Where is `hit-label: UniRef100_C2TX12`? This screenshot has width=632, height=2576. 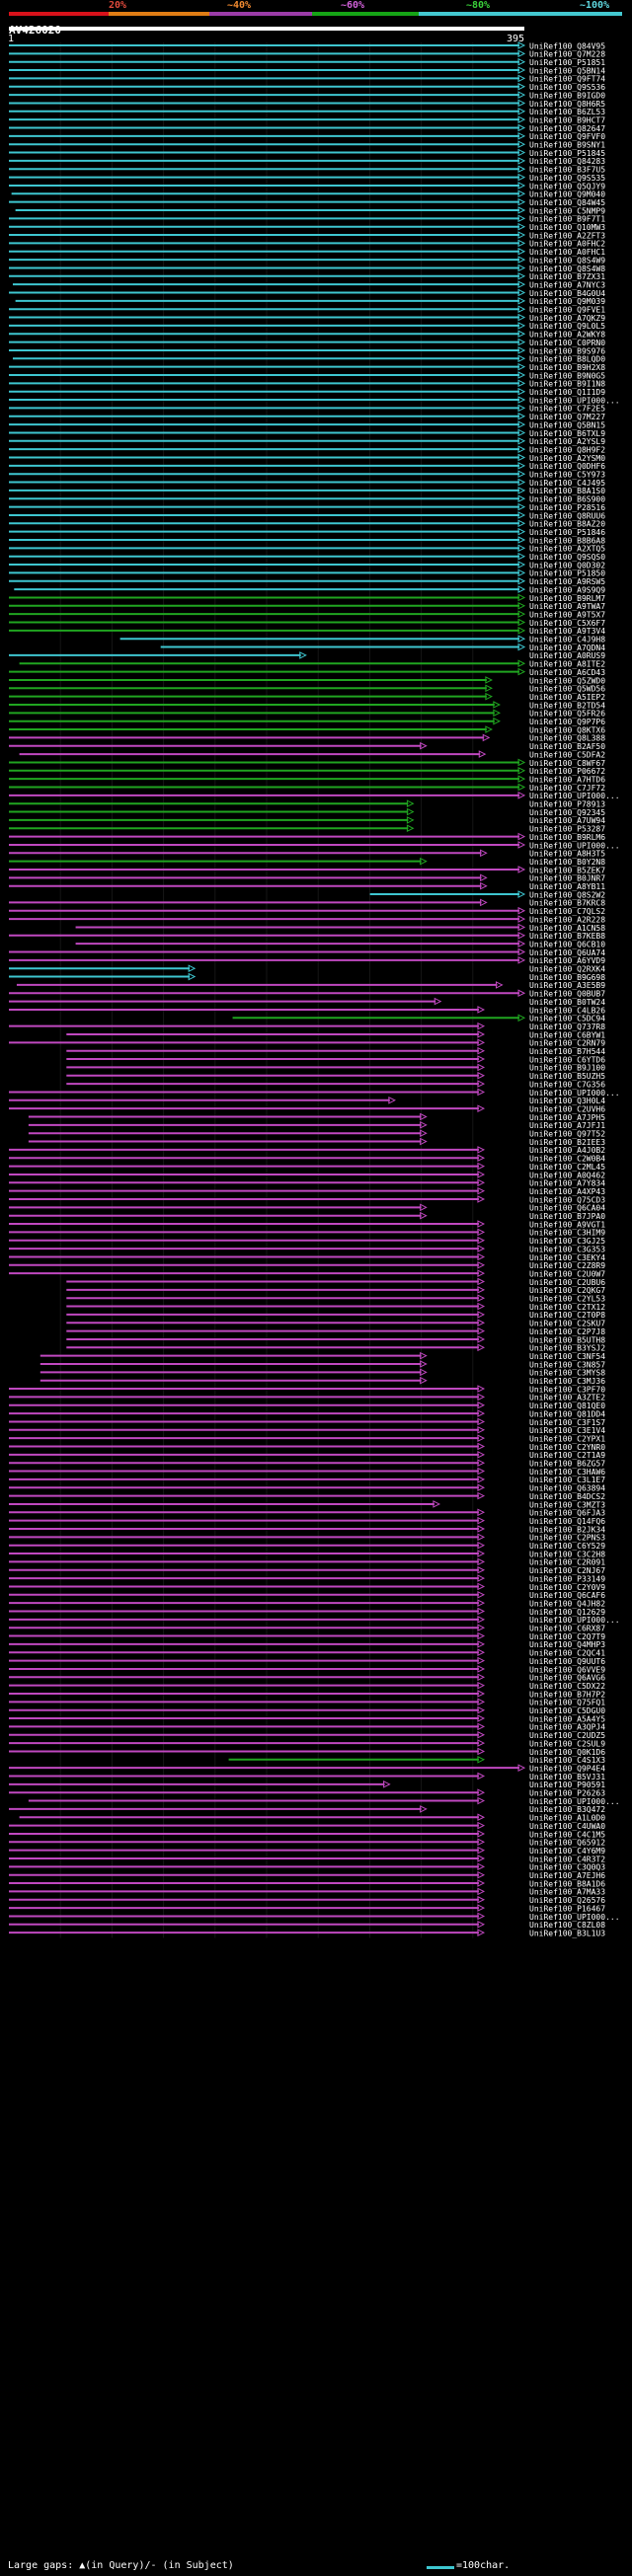
hit-label: UniRef100_C2TX12 is located at coordinates (567, 1307).